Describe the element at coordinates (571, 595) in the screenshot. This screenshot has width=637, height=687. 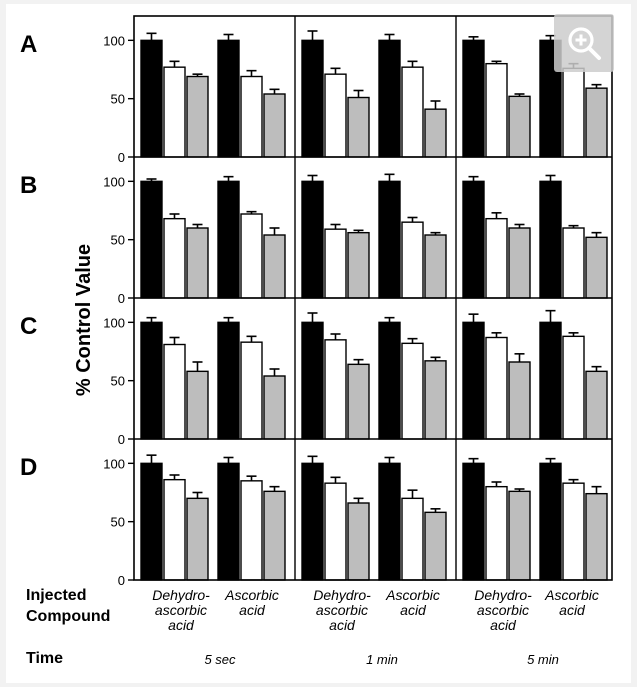
I see `compound-label-3-2-1: Ascorbic` at that location.